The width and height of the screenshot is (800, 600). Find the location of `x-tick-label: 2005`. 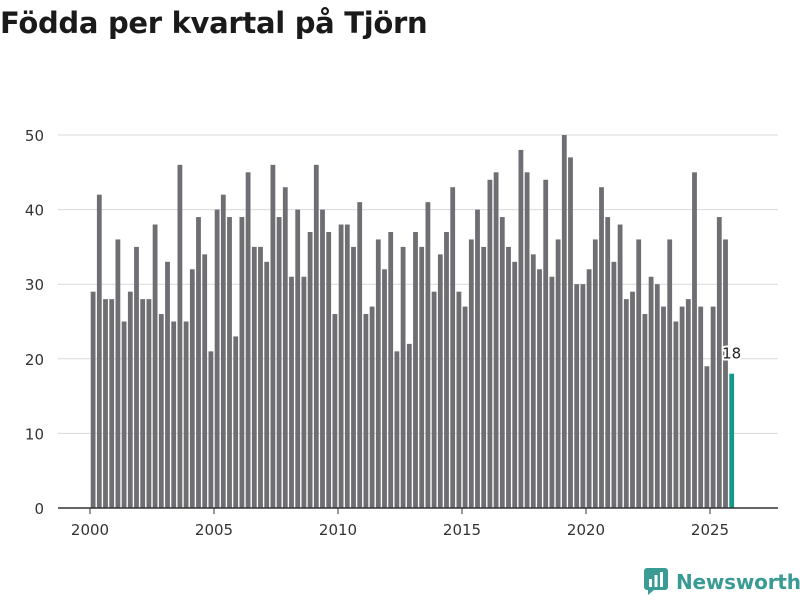

x-tick-label: 2005 is located at coordinates (214, 530).